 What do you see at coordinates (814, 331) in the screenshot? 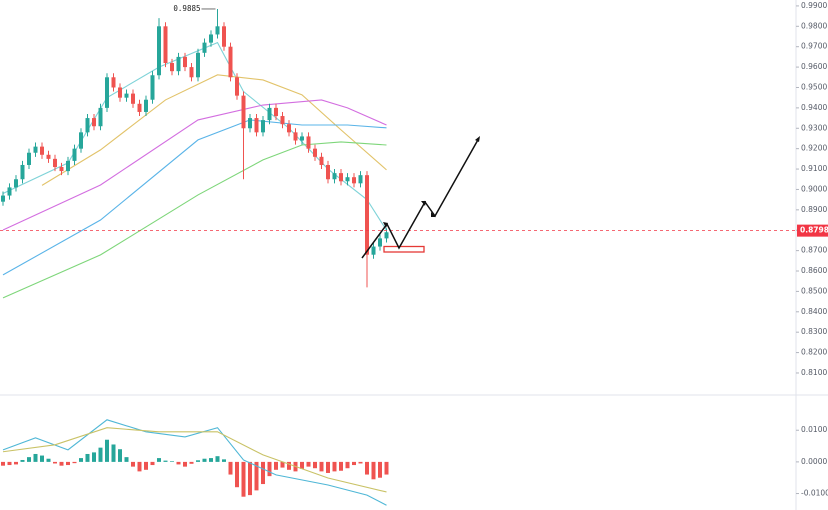
I see `y-tick-label: 0.8300` at bounding box center [814, 331].